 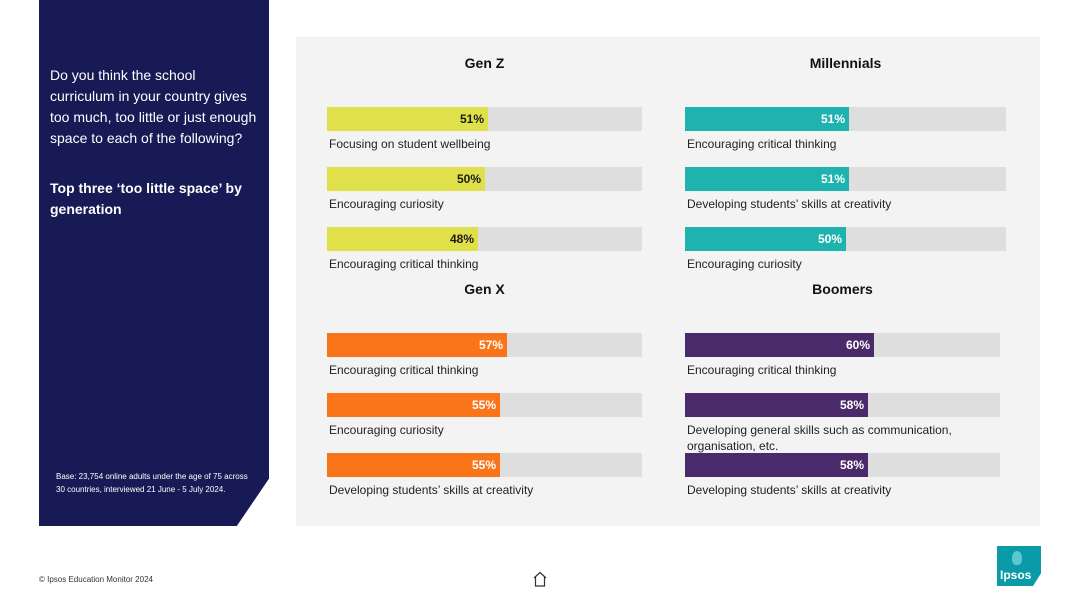 I want to click on bar-track: 60%, so click(x=842, y=345).